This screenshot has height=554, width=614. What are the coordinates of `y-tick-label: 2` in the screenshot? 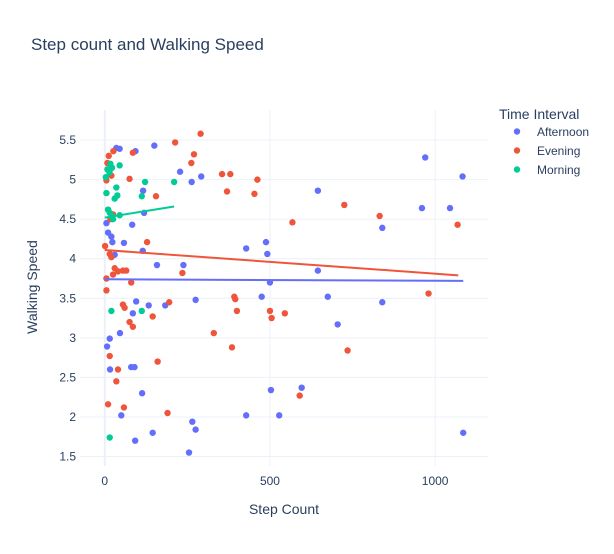 It's located at (72, 417).